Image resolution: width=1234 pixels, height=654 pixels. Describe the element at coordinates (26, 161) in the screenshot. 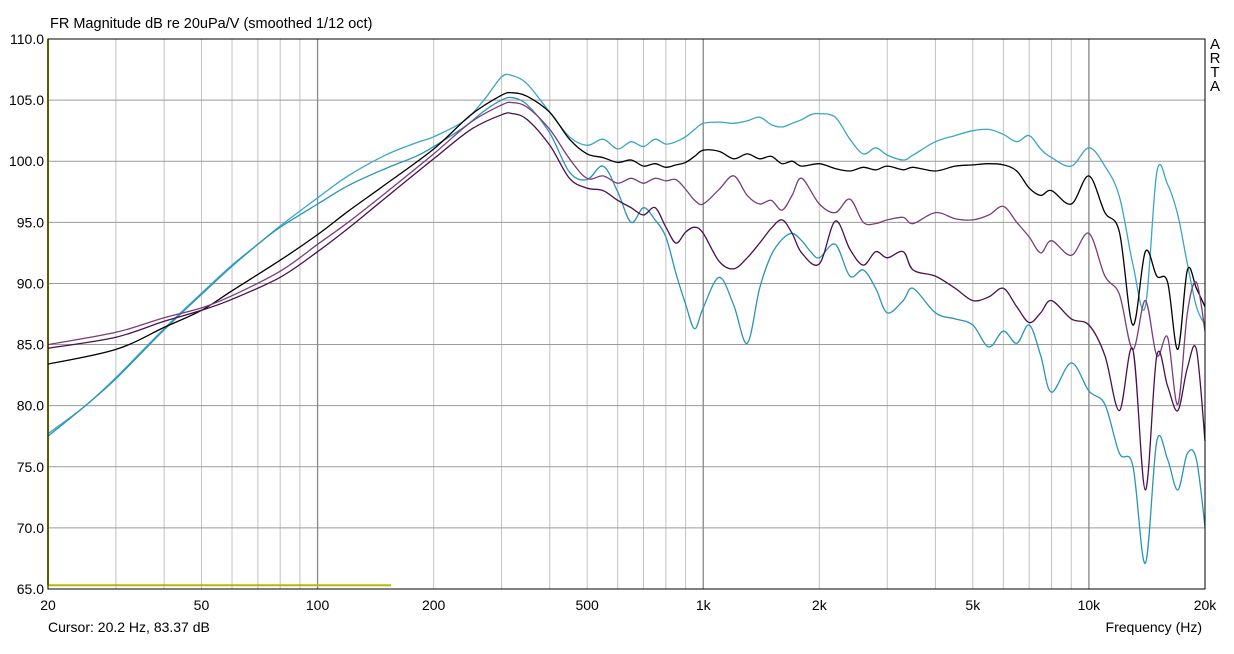

I see `y-tick-label: 100.0` at that location.